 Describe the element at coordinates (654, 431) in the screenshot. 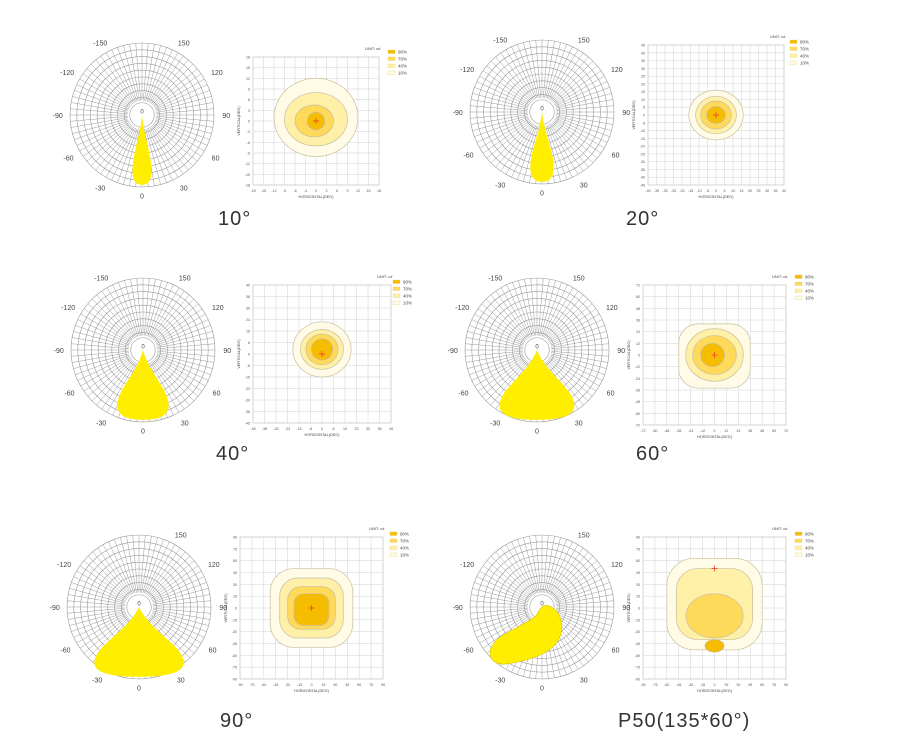

I see `x-tick-label: -60` at that location.